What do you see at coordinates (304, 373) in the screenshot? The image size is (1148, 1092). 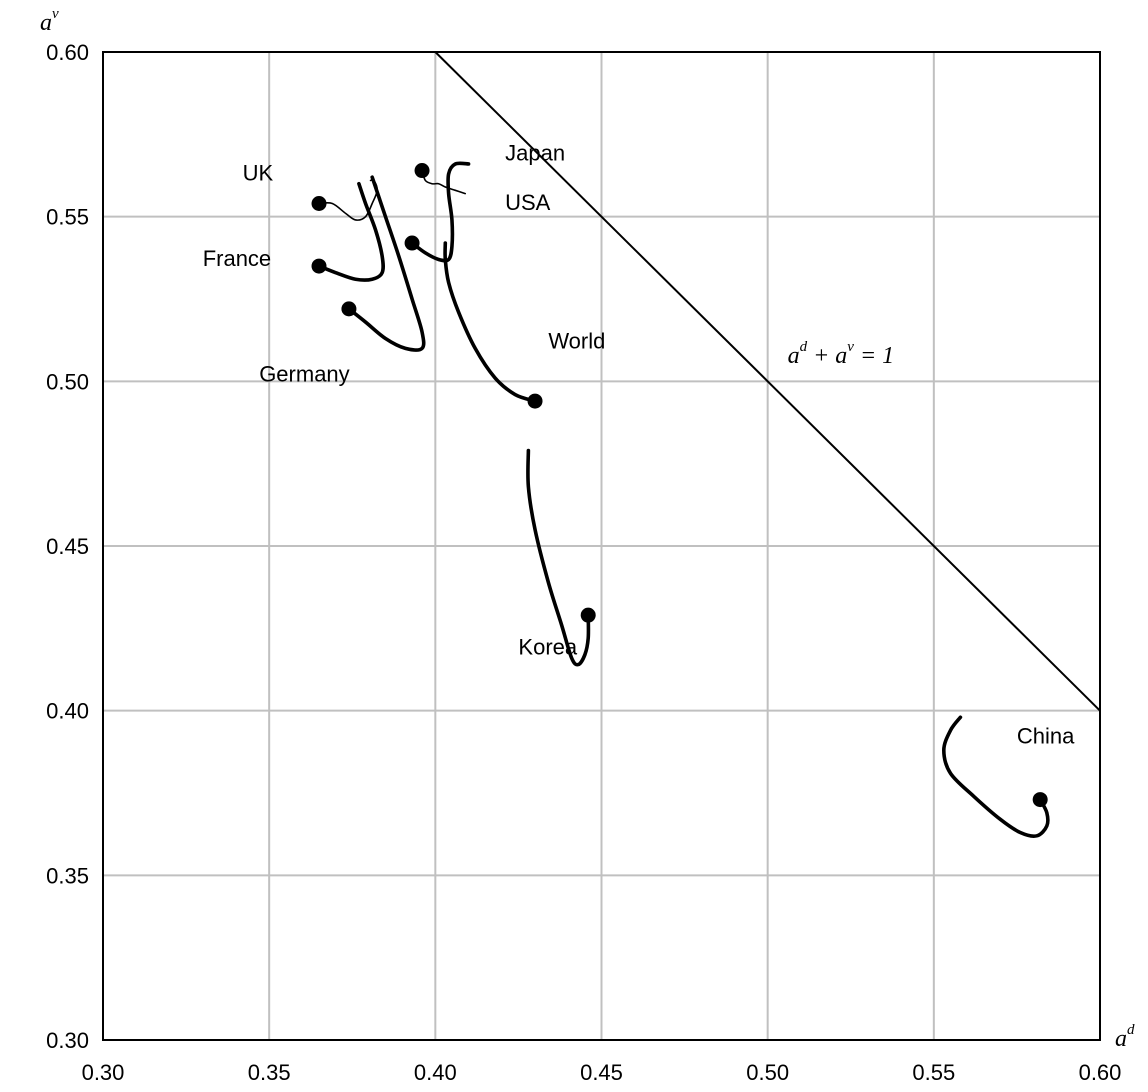 I see `series-label-germany: Germany` at bounding box center [304, 373].